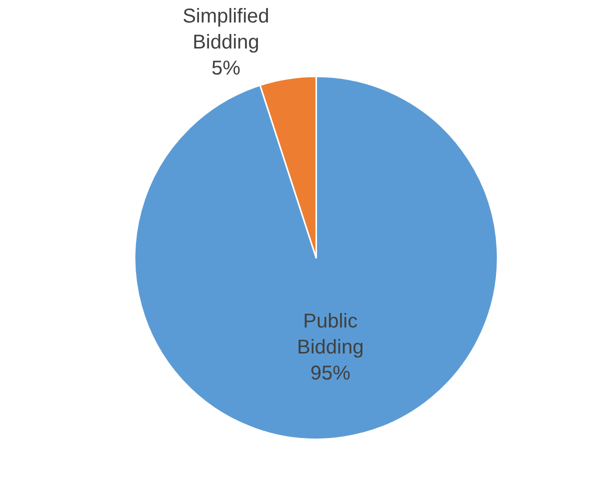  What do you see at coordinates (330, 373) in the screenshot?
I see `data-label: 95%` at bounding box center [330, 373].